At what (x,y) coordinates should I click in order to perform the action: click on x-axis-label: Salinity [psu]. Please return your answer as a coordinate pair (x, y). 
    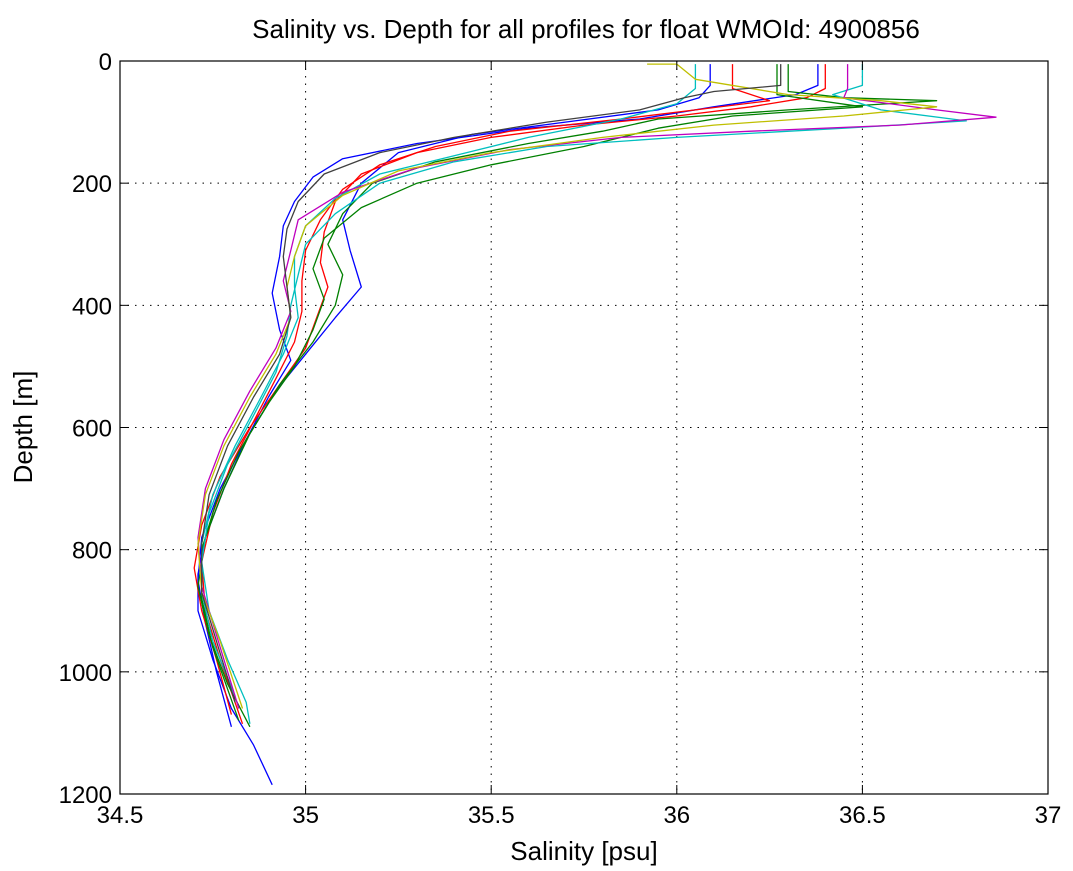
    Looking at the image, I should click on (583, 851).